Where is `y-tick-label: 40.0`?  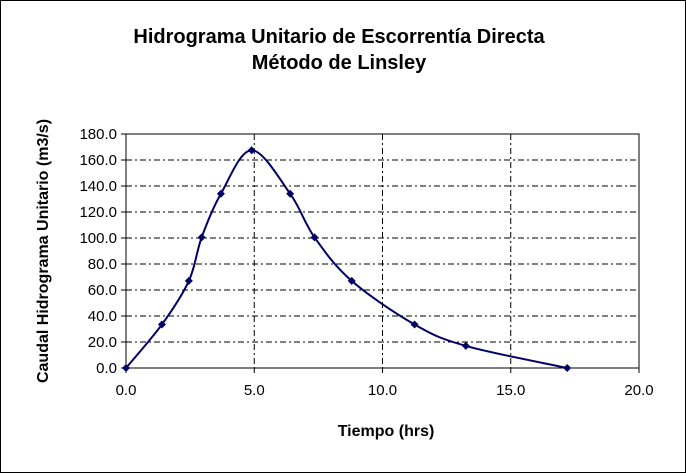 y-tick-label: 40.0 is located at coordinates (102, 316).